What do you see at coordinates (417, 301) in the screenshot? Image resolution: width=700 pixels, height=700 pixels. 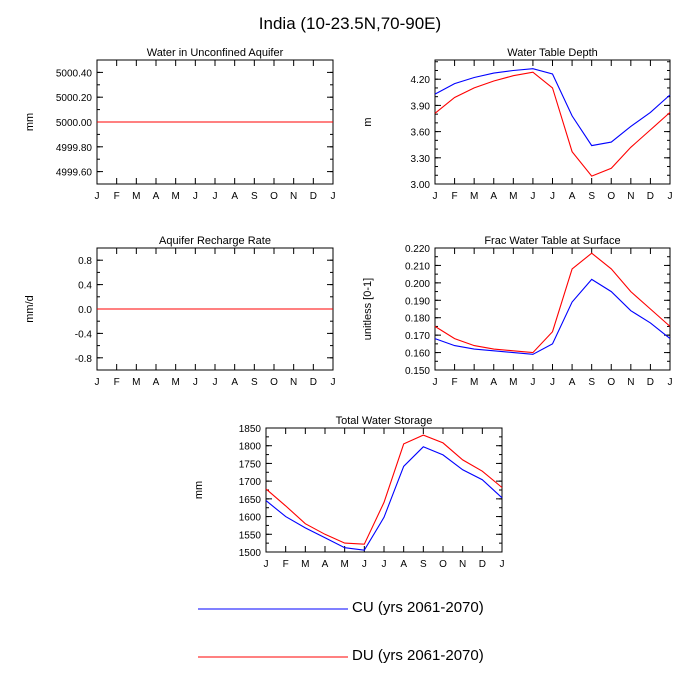 I see `y-tick-label: 0.190` at bounding box center [417, 301].